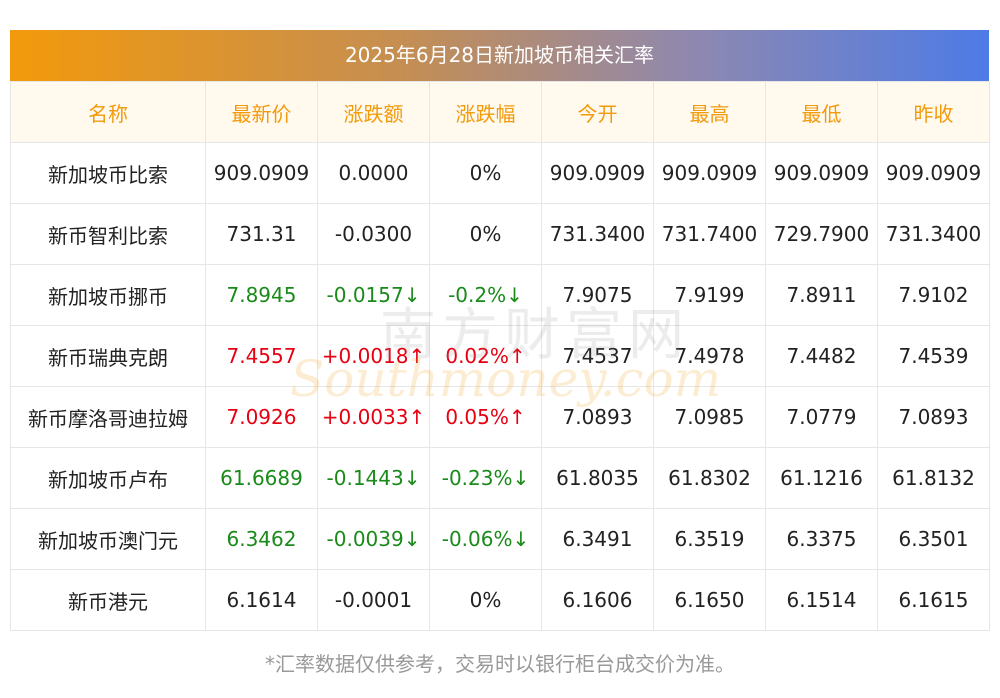  What do you see at coordinates (709, 173) in the screenshot?
I see `high-price: 909.0909` at bounding box center [709, 173].